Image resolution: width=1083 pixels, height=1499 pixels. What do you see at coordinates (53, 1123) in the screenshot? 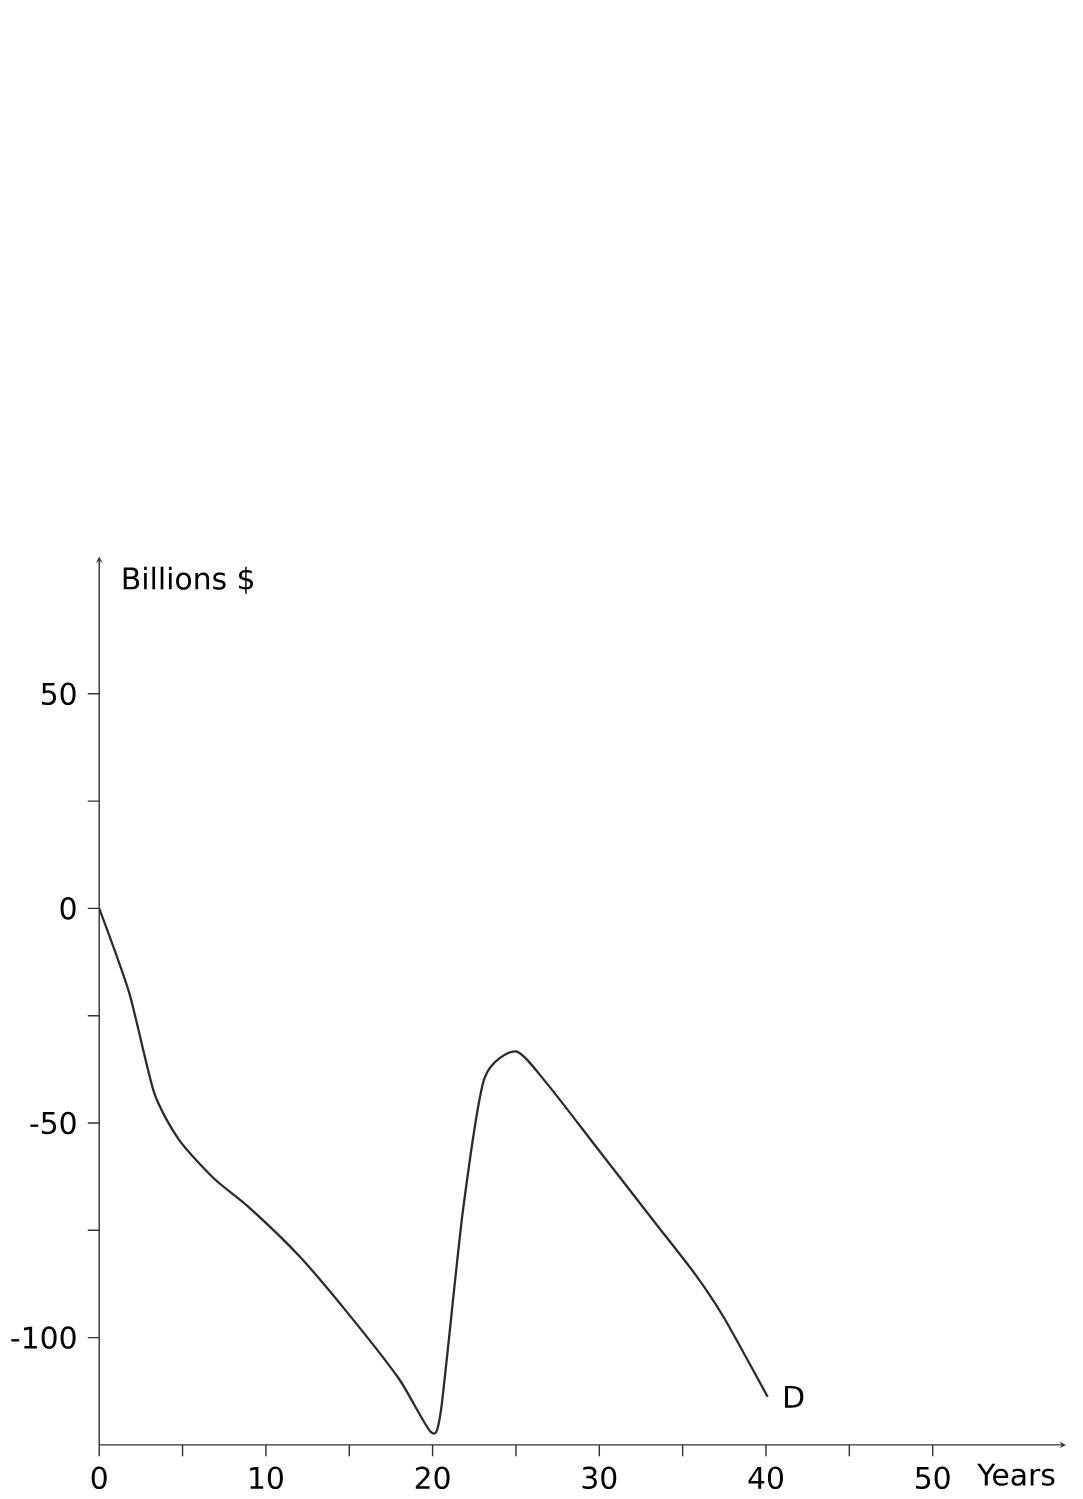
I see `y-tick-label: -50` at bounding box center [53, 1123].